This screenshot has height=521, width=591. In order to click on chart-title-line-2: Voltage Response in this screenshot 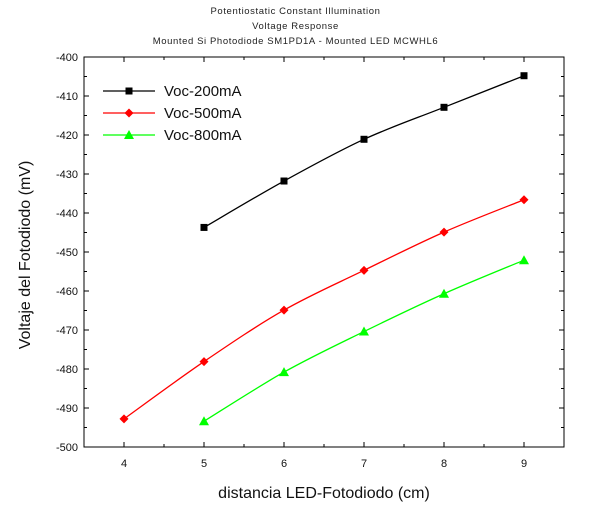, I will do `click(295, 26)`.